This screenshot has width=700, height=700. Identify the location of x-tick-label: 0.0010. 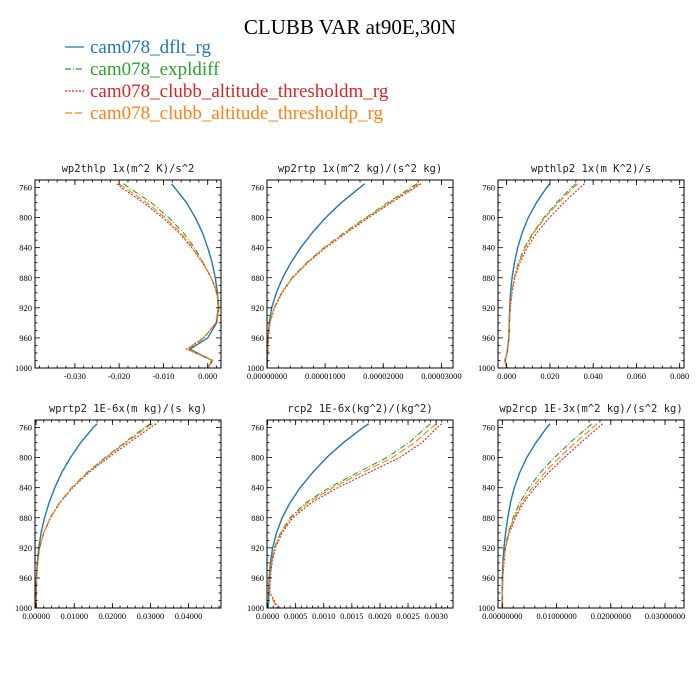
(323, 616).